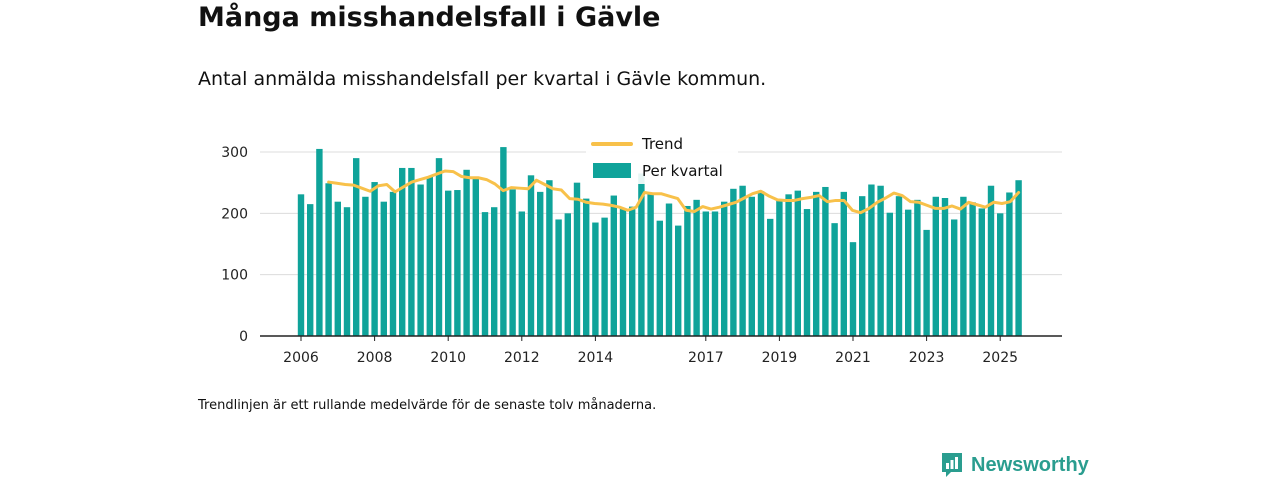  What do you see at coordinates (375, 358) in the screenshot?
I see `x-tick-label: 2008` at bounding box center [375, 358].